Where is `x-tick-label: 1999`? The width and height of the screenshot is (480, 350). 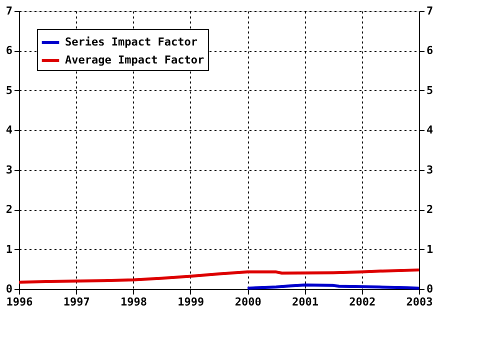 x-tick-label: 1999 is located at coordinates (191, 302).